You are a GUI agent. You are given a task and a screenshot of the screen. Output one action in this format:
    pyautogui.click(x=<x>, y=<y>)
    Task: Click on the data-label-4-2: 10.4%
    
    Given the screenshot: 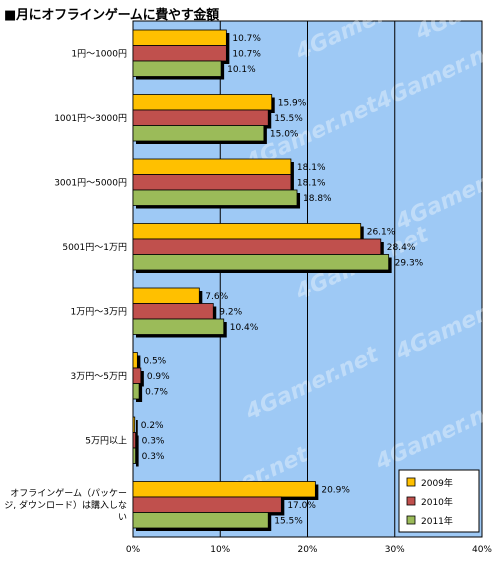 What is the action you would take?
    pyautogui.click(x=244, y=328)
    